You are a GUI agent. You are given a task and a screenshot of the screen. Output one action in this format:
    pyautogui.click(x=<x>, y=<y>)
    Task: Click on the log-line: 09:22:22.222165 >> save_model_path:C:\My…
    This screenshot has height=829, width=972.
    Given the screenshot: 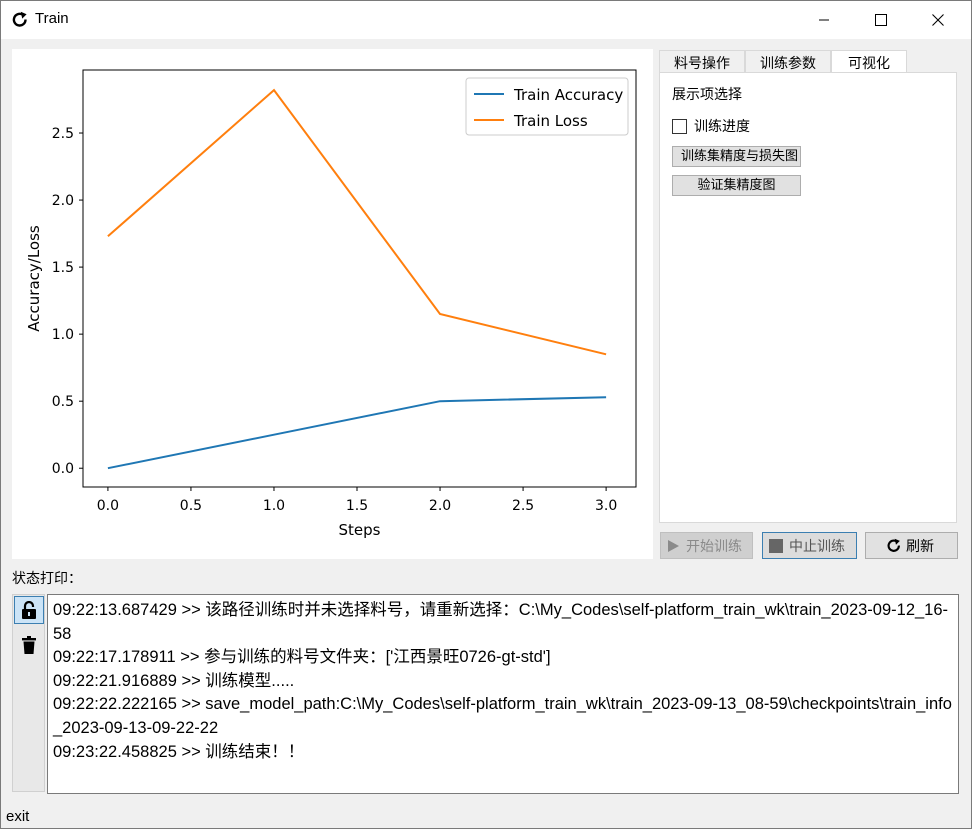 What is the action you would take?
    pyautogui.click(x=502, y=716)
    